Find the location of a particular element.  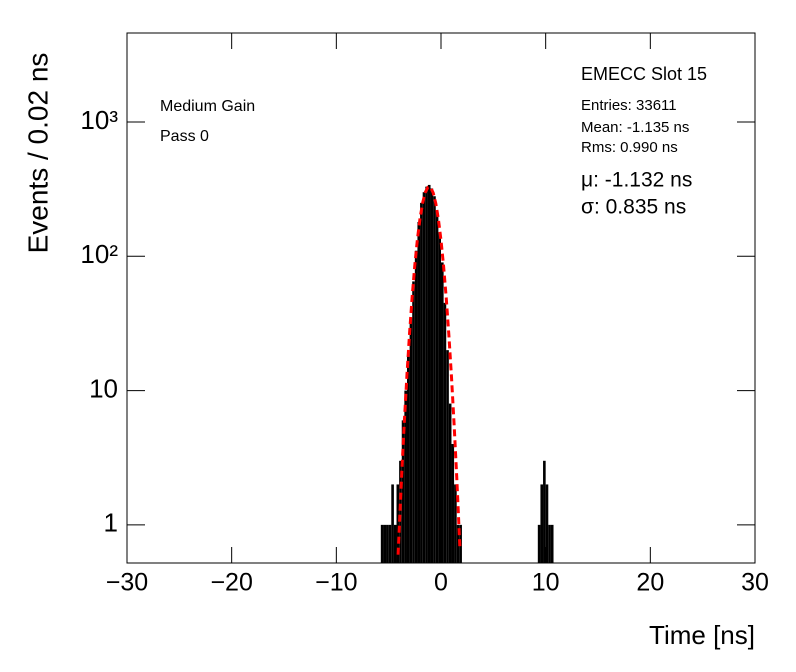

stat-rms: Rms: 0.990 ns is located at coordinates (629, 147).